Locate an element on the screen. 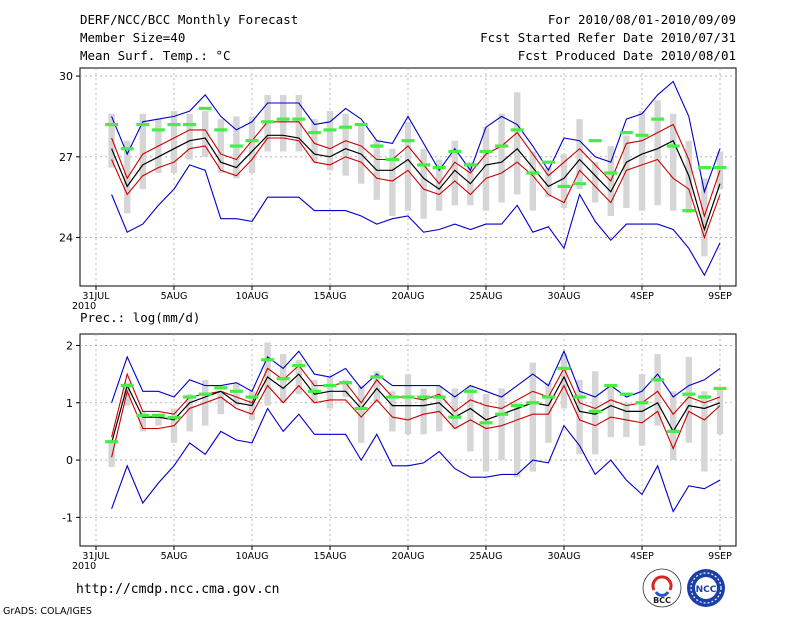 Image resolution: width=800 pixels, height=618 pixels. x-tick-label: 9SEP is located at coordinates (720, 296).